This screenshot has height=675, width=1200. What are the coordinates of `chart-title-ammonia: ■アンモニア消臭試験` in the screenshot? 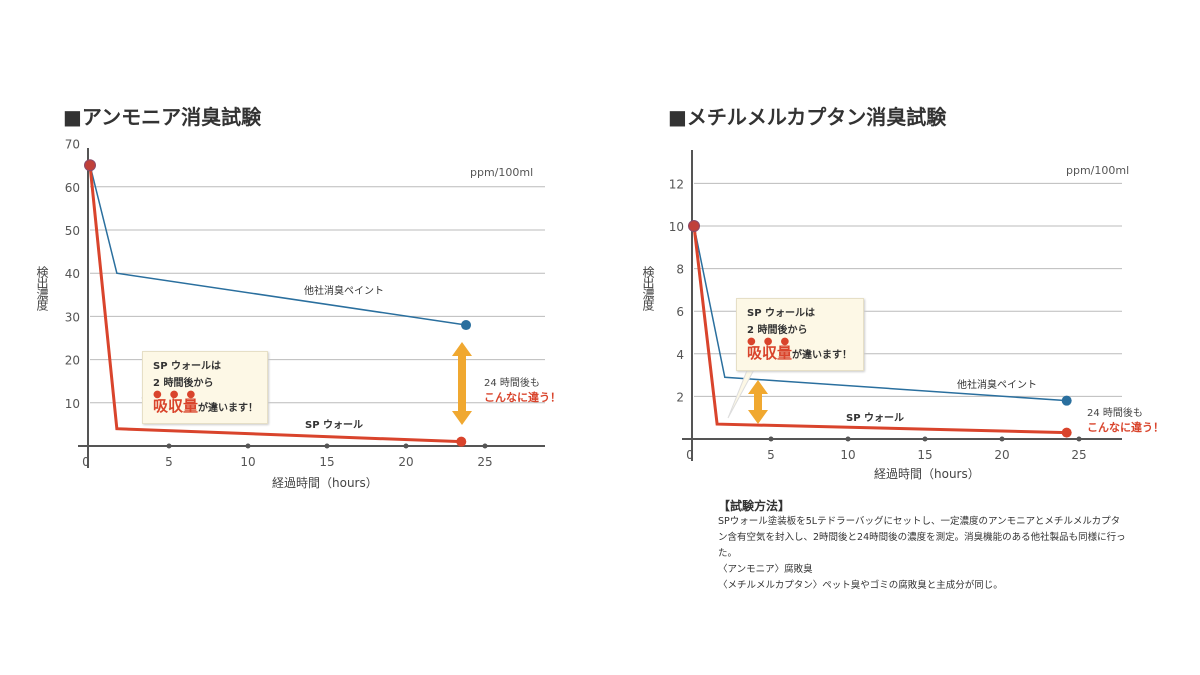 It's located at (162, 117).